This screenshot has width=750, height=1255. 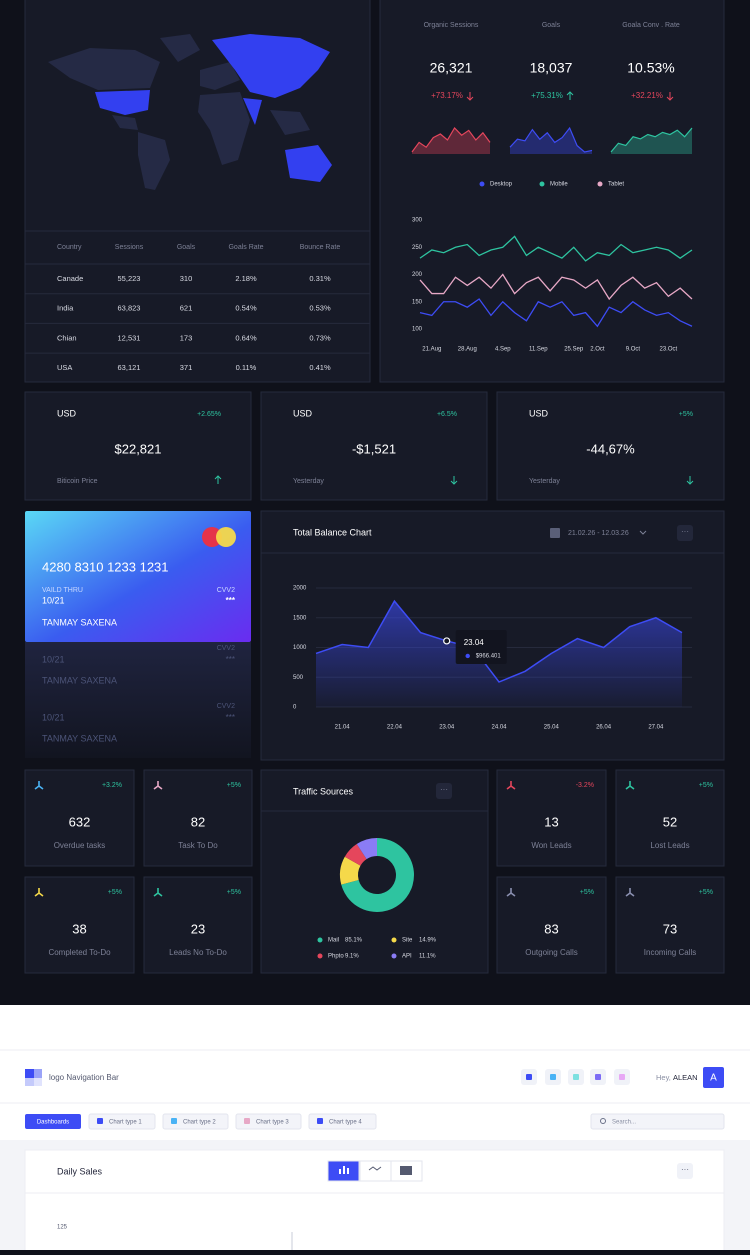 I want to click on table-cell: 0.31%, so click(x=320, y=278).